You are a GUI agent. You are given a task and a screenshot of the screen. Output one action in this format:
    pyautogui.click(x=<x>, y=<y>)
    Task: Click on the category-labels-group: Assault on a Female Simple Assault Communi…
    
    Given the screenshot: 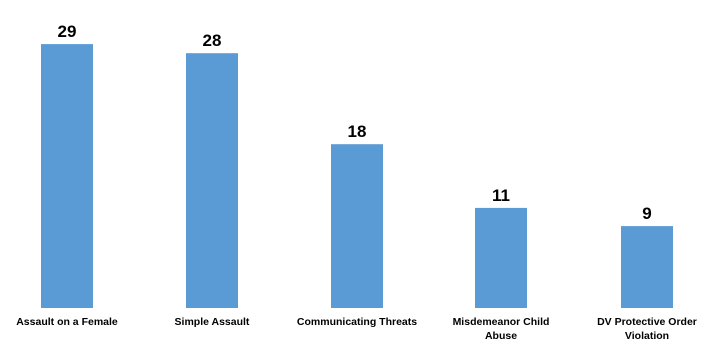 What is the action you would take?
    pyautogui.click(x=356, y=329)
    